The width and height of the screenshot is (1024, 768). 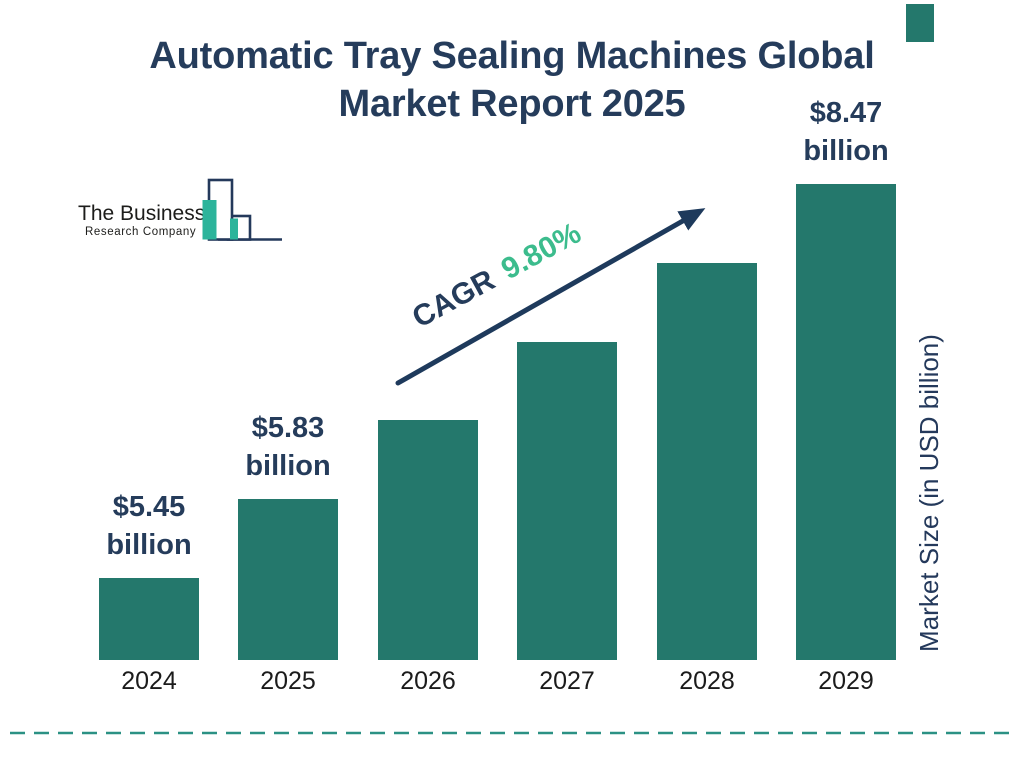 What do you see at coordinates (541, 251) in the screenshot?
I see `cagr-value: 9.80%` at bounding box center [541, 251].